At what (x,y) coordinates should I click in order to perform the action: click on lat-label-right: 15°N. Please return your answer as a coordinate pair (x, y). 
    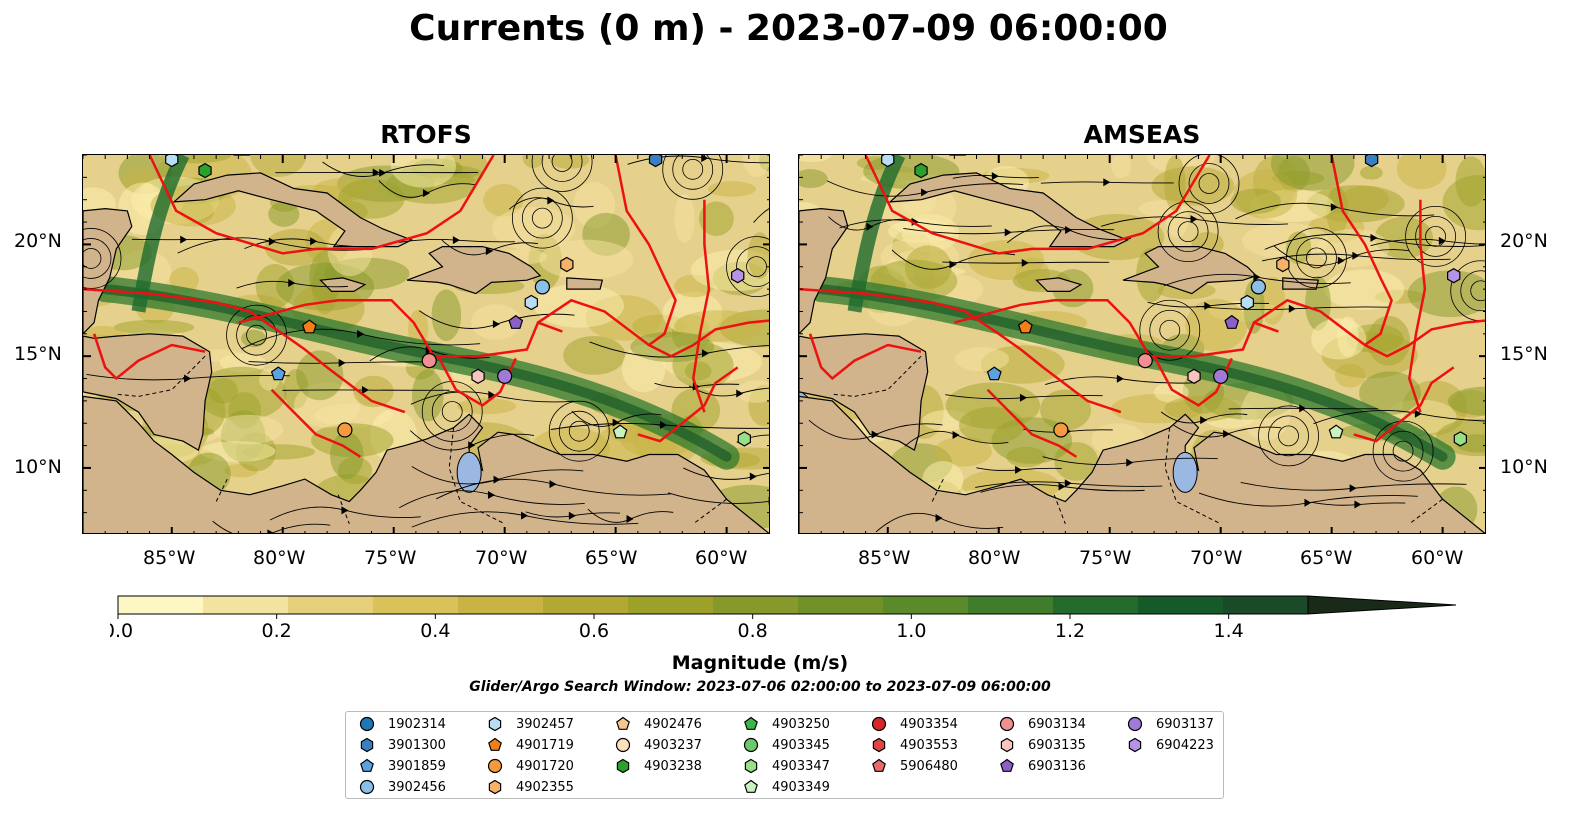
    Looking at the image, I should click on (1524, 354).